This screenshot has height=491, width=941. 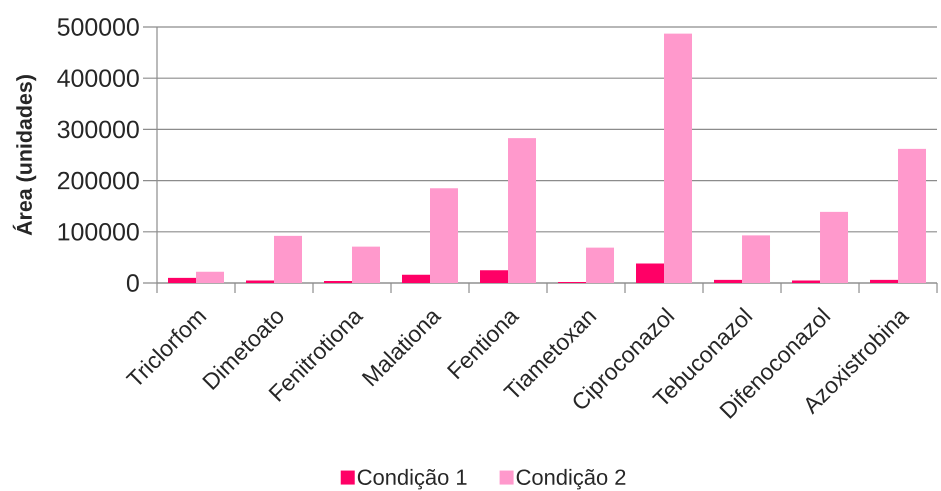 I want to click on y-tick-label: 200000, so click(x=98, y=181).